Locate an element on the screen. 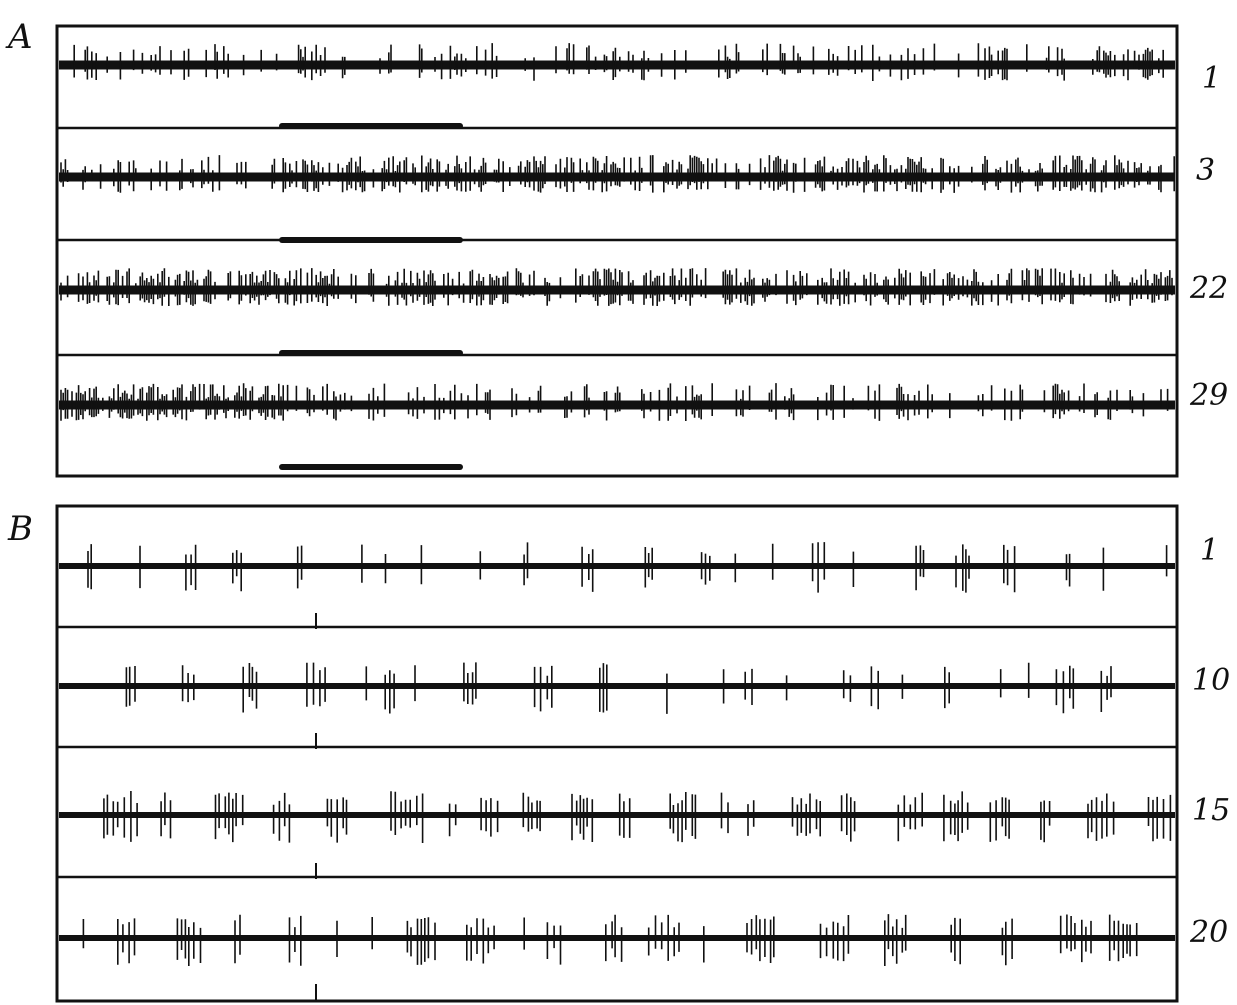 This screenshot has height=1005, width=1237. trace-a-label-4: 29 is located at coordinates (1208, 395).